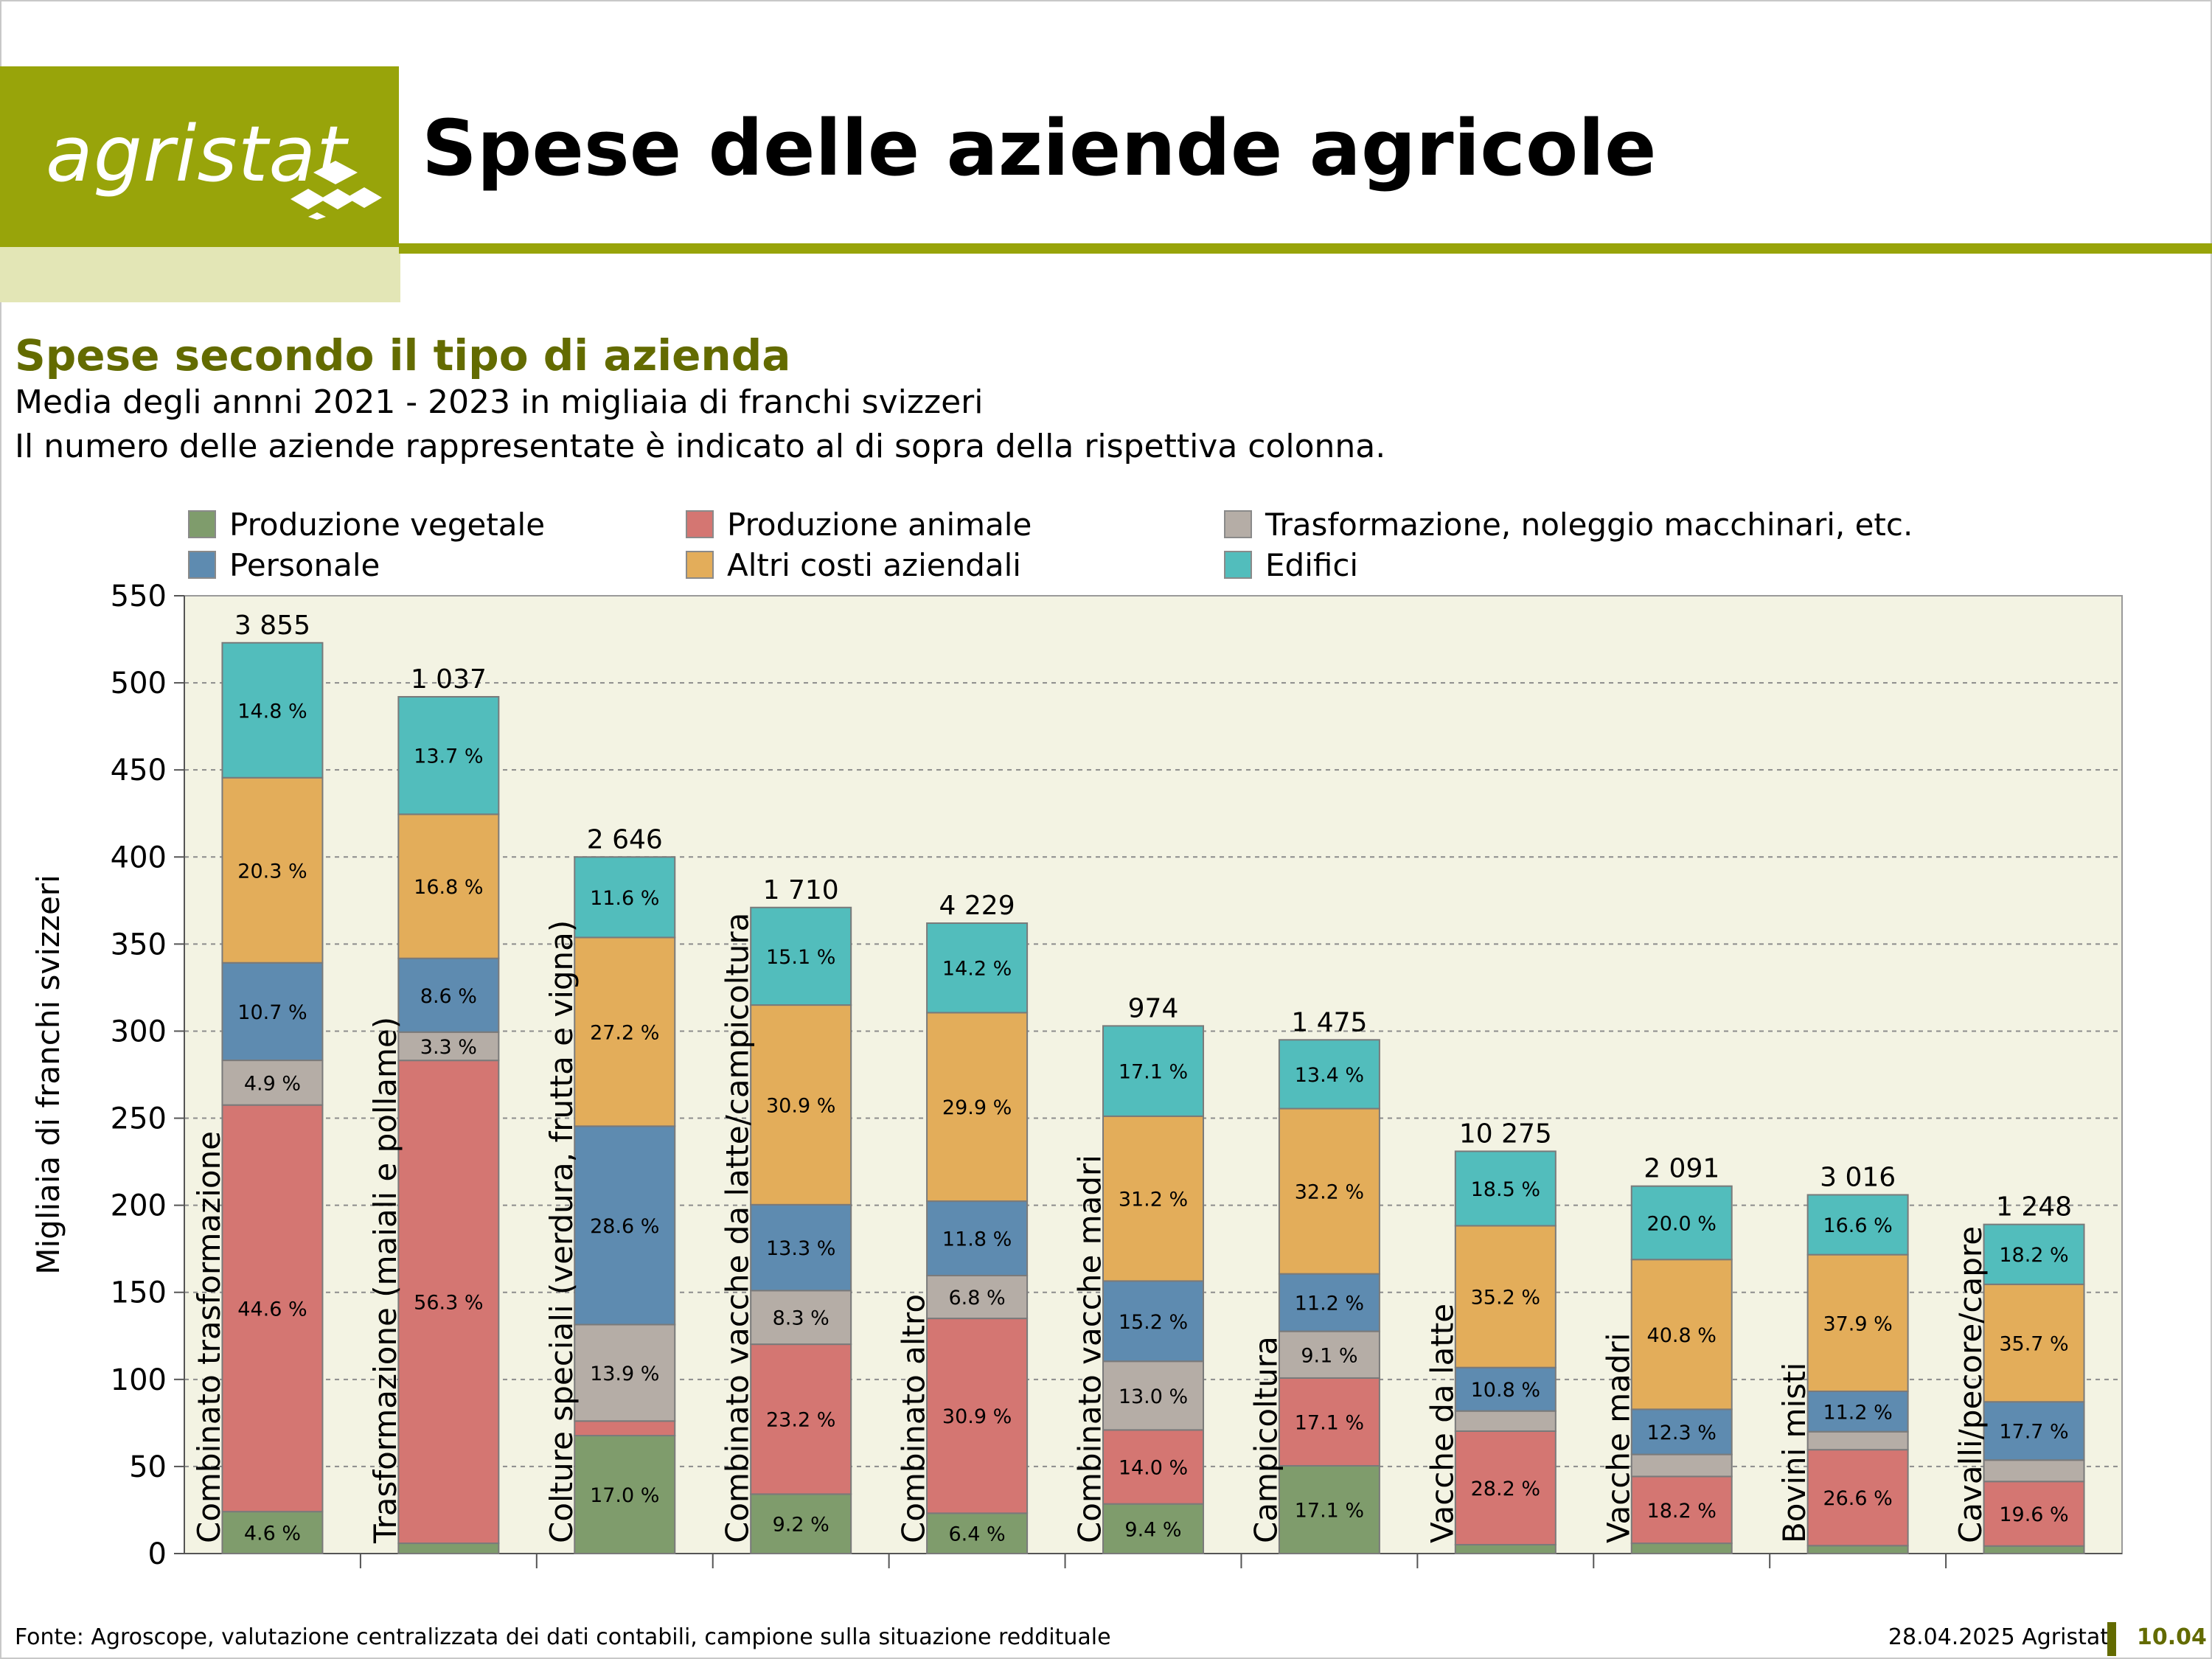  I want to click on legend-label: Personale, so click(304, 564).